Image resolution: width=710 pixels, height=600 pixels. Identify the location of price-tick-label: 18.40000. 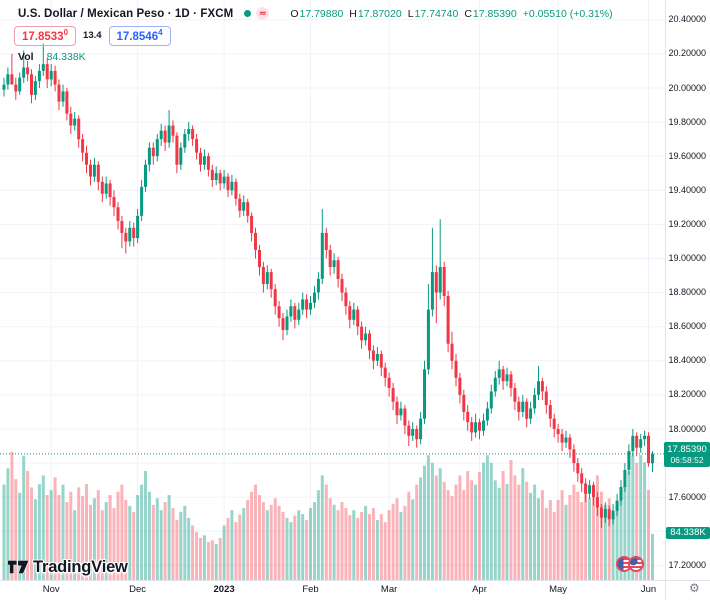
(687, 360).